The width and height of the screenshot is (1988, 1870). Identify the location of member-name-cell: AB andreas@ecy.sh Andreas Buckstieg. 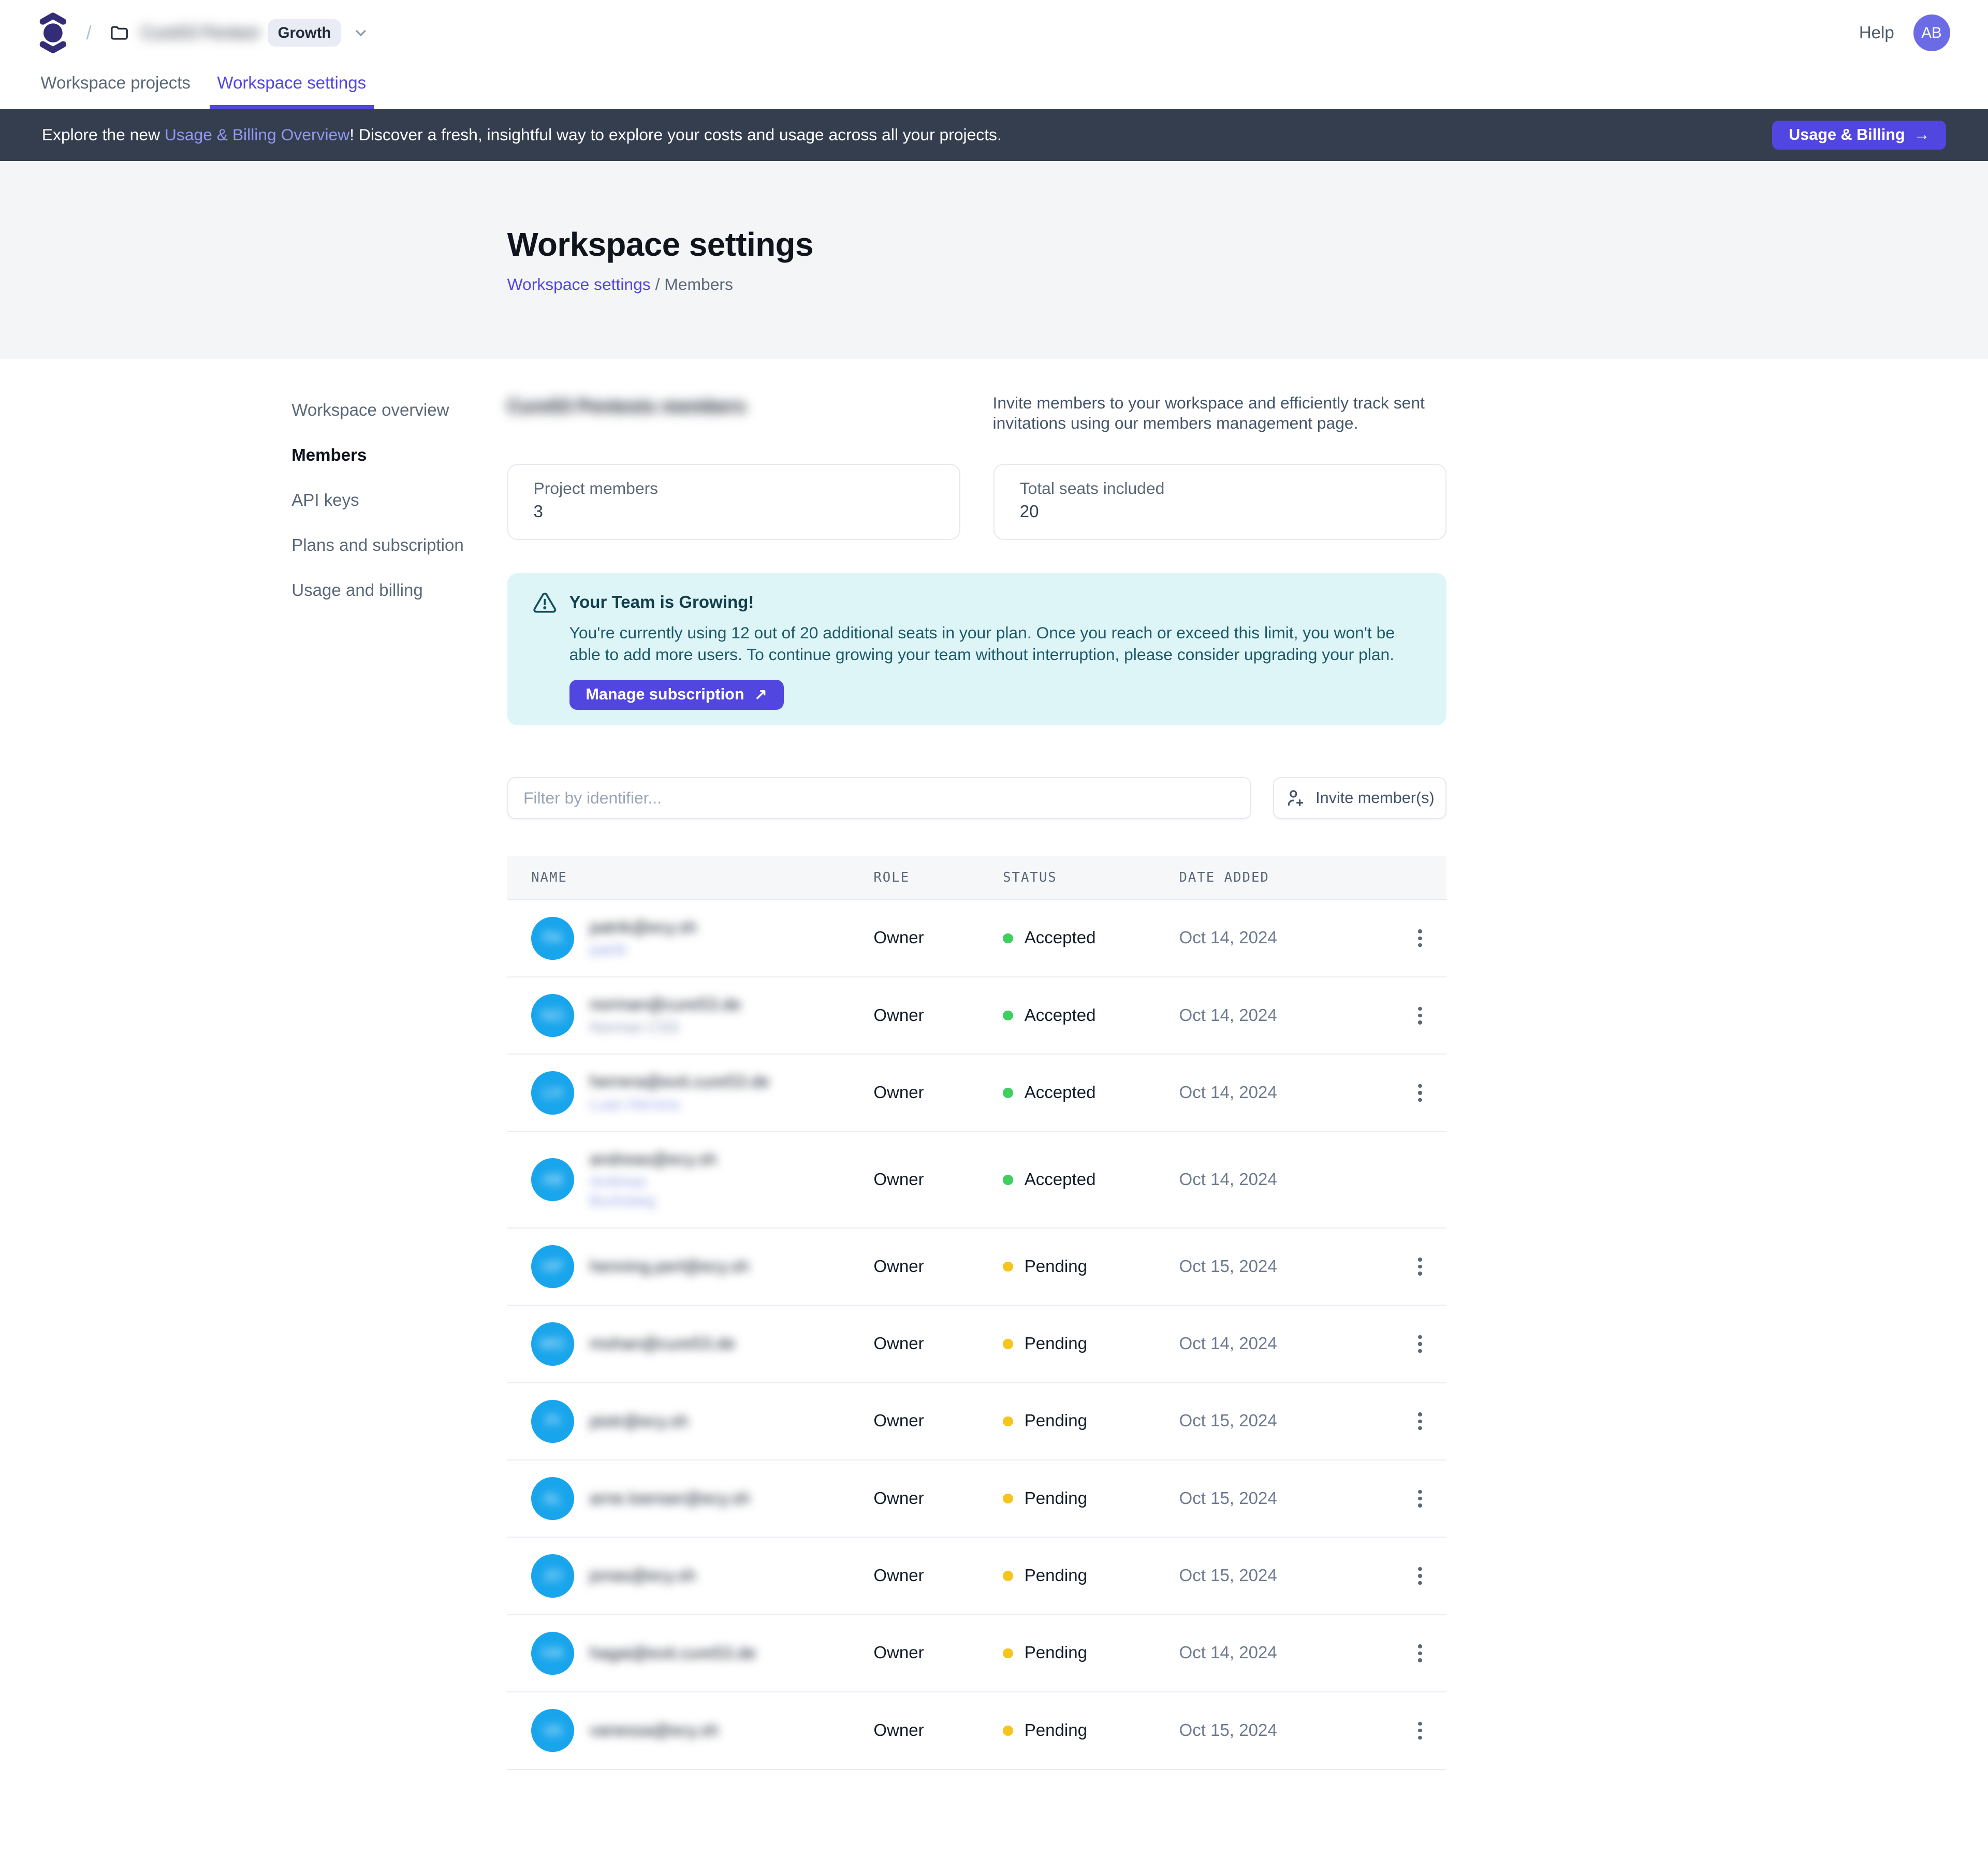
(690, 1180).